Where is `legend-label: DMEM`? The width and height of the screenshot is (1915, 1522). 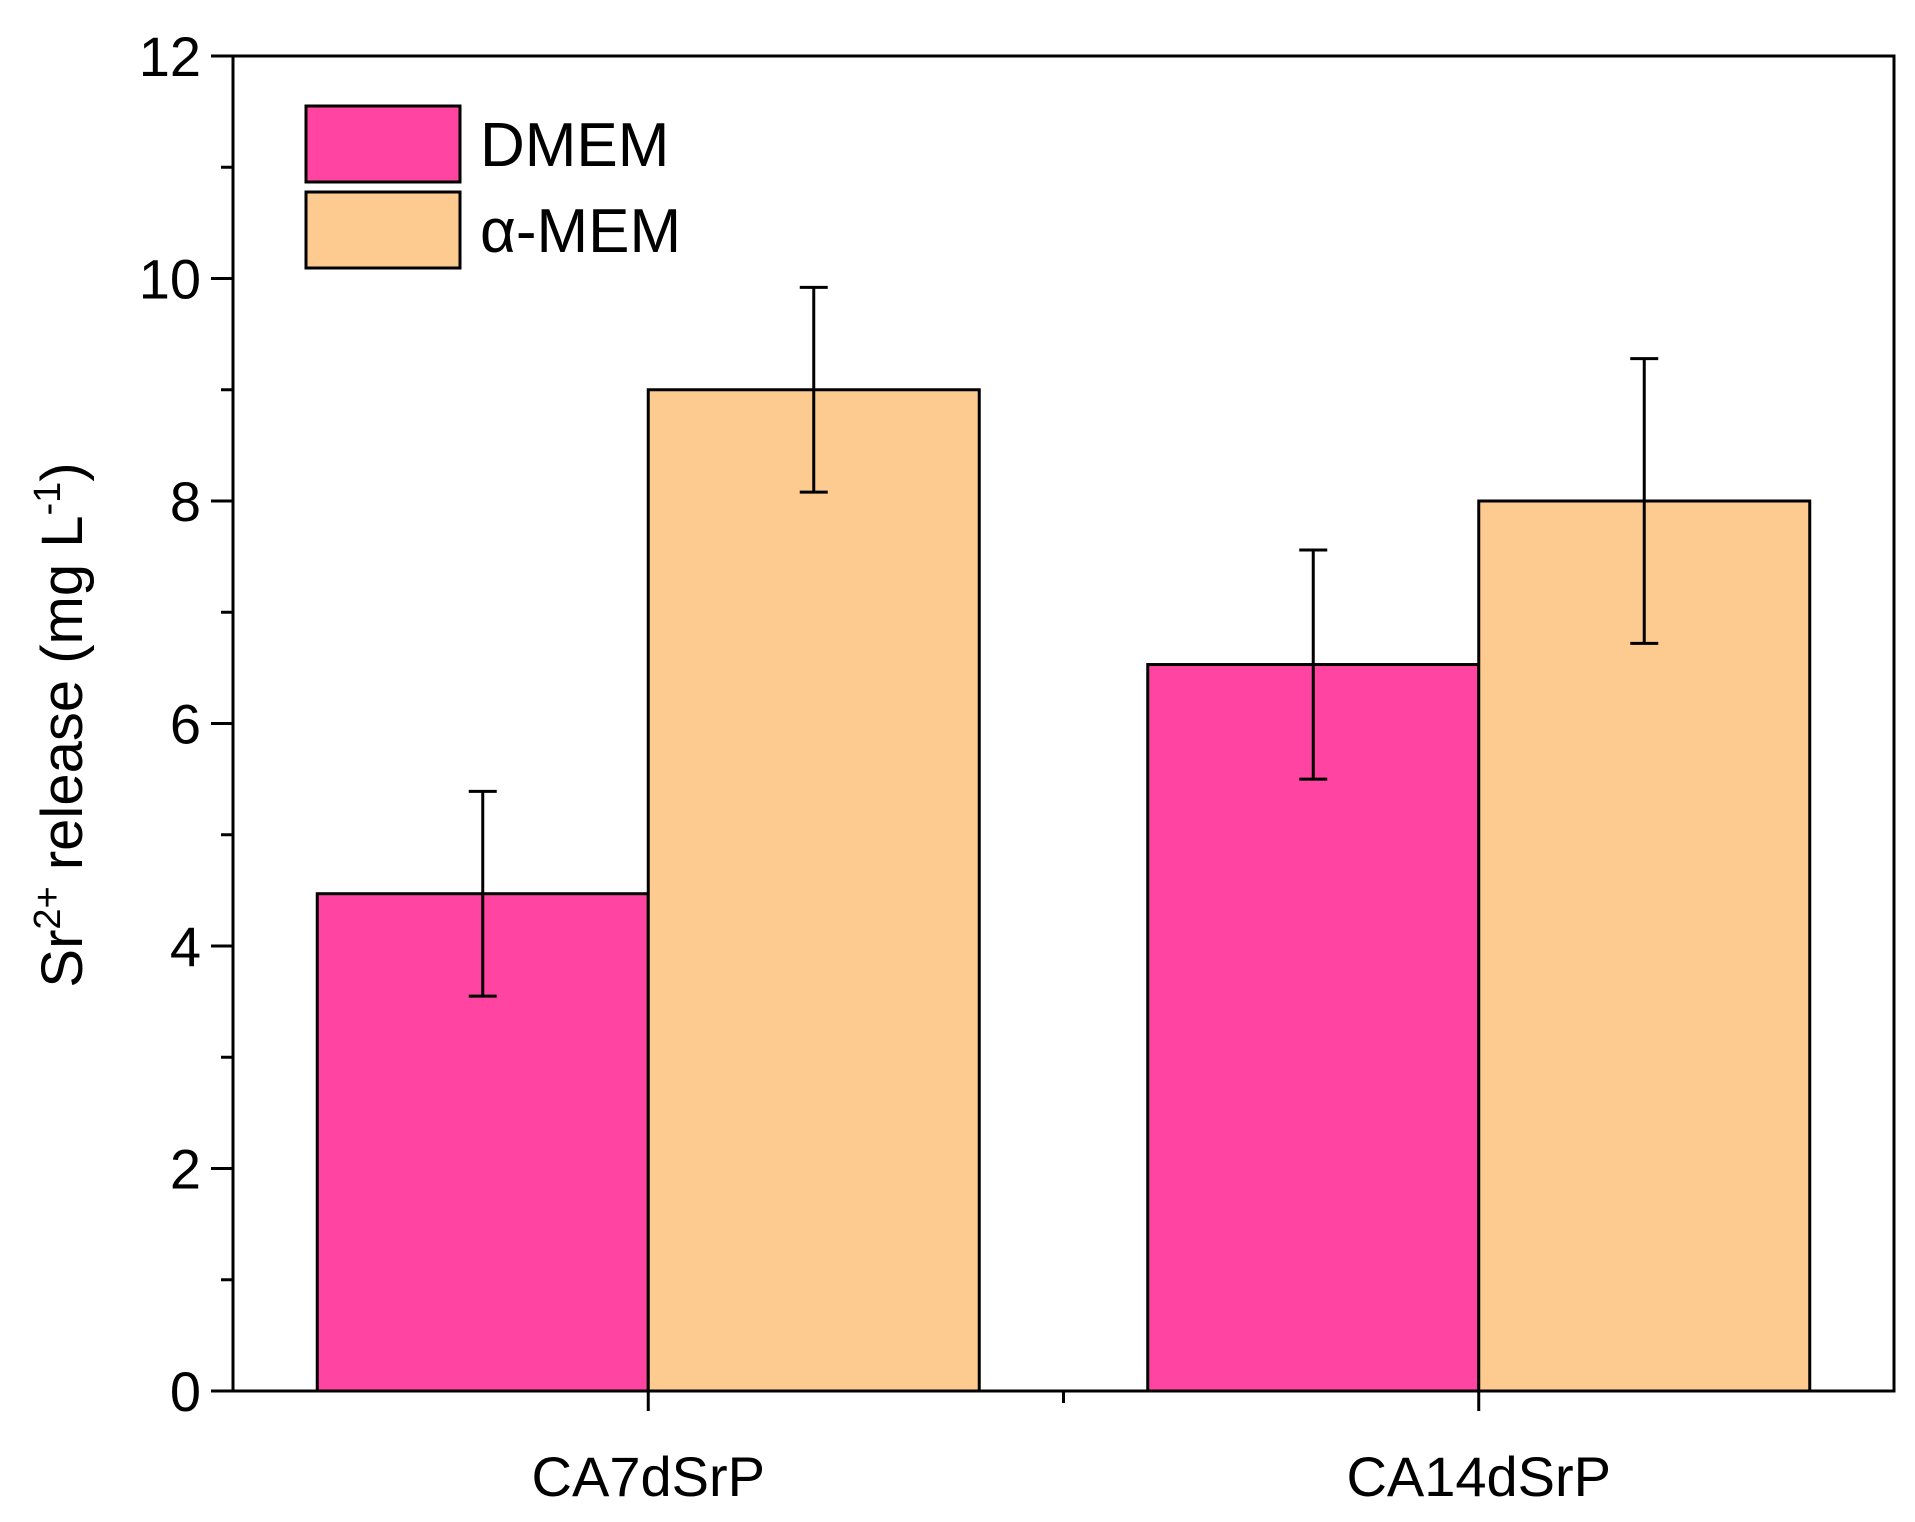 legend-label: DMEM is located at coordinates (574, 145).